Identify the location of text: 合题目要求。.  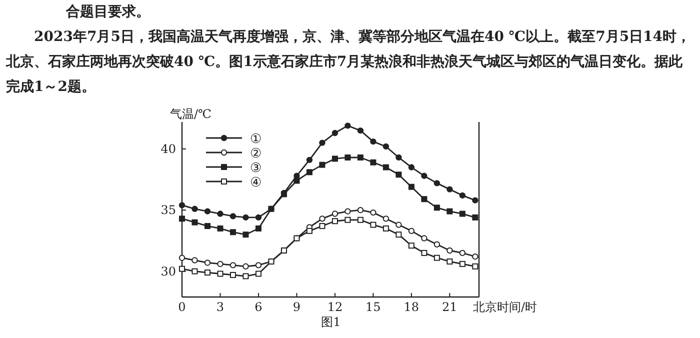
(108, 12).